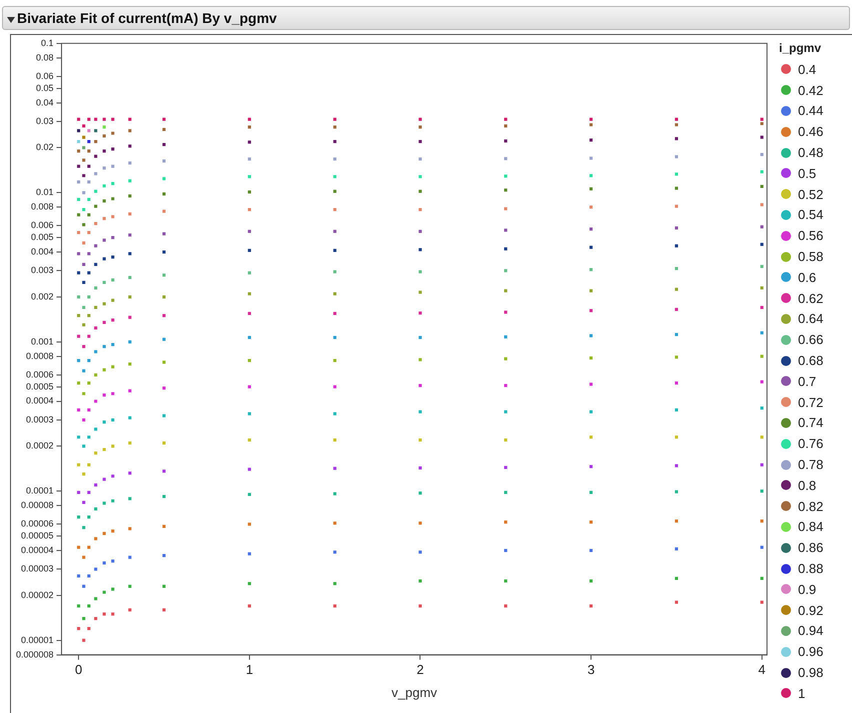  What do you see at coordinates (37, 505) in the screenshot?
I see `y-tick-label: 0.00008` at bounding box center [37, 505].